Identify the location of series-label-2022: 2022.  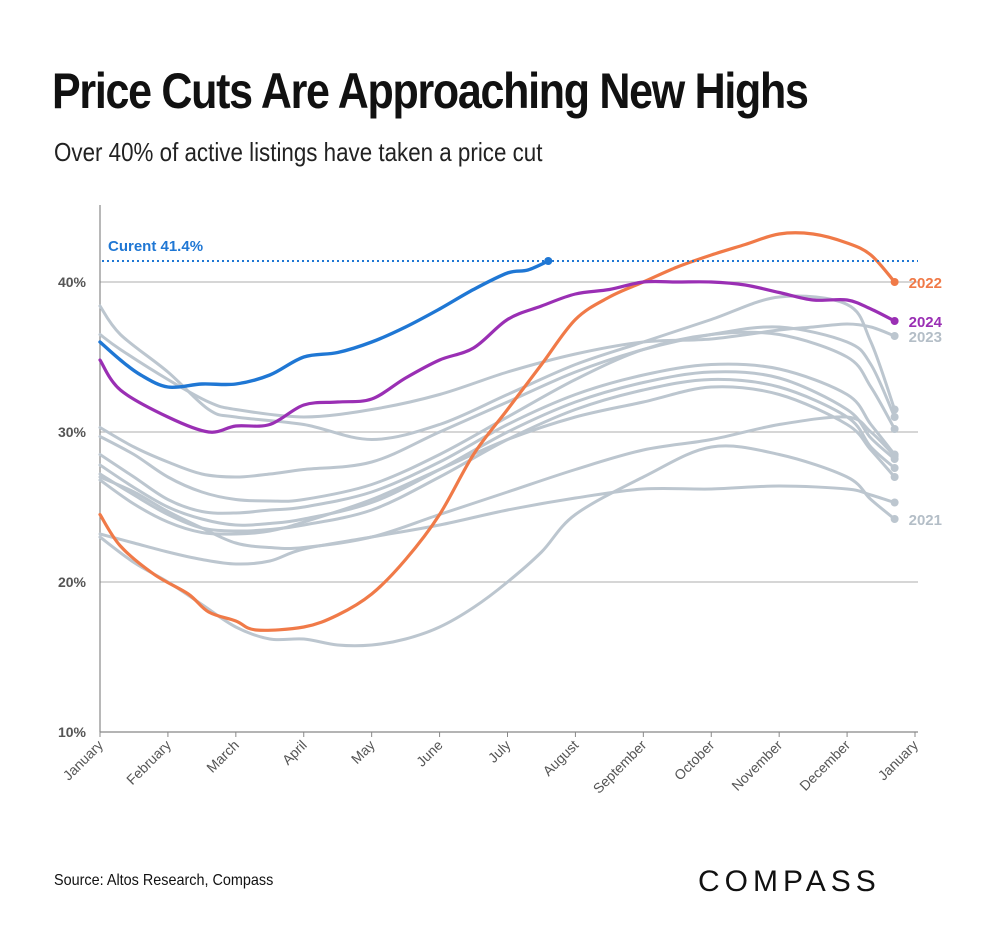
(925, 283).